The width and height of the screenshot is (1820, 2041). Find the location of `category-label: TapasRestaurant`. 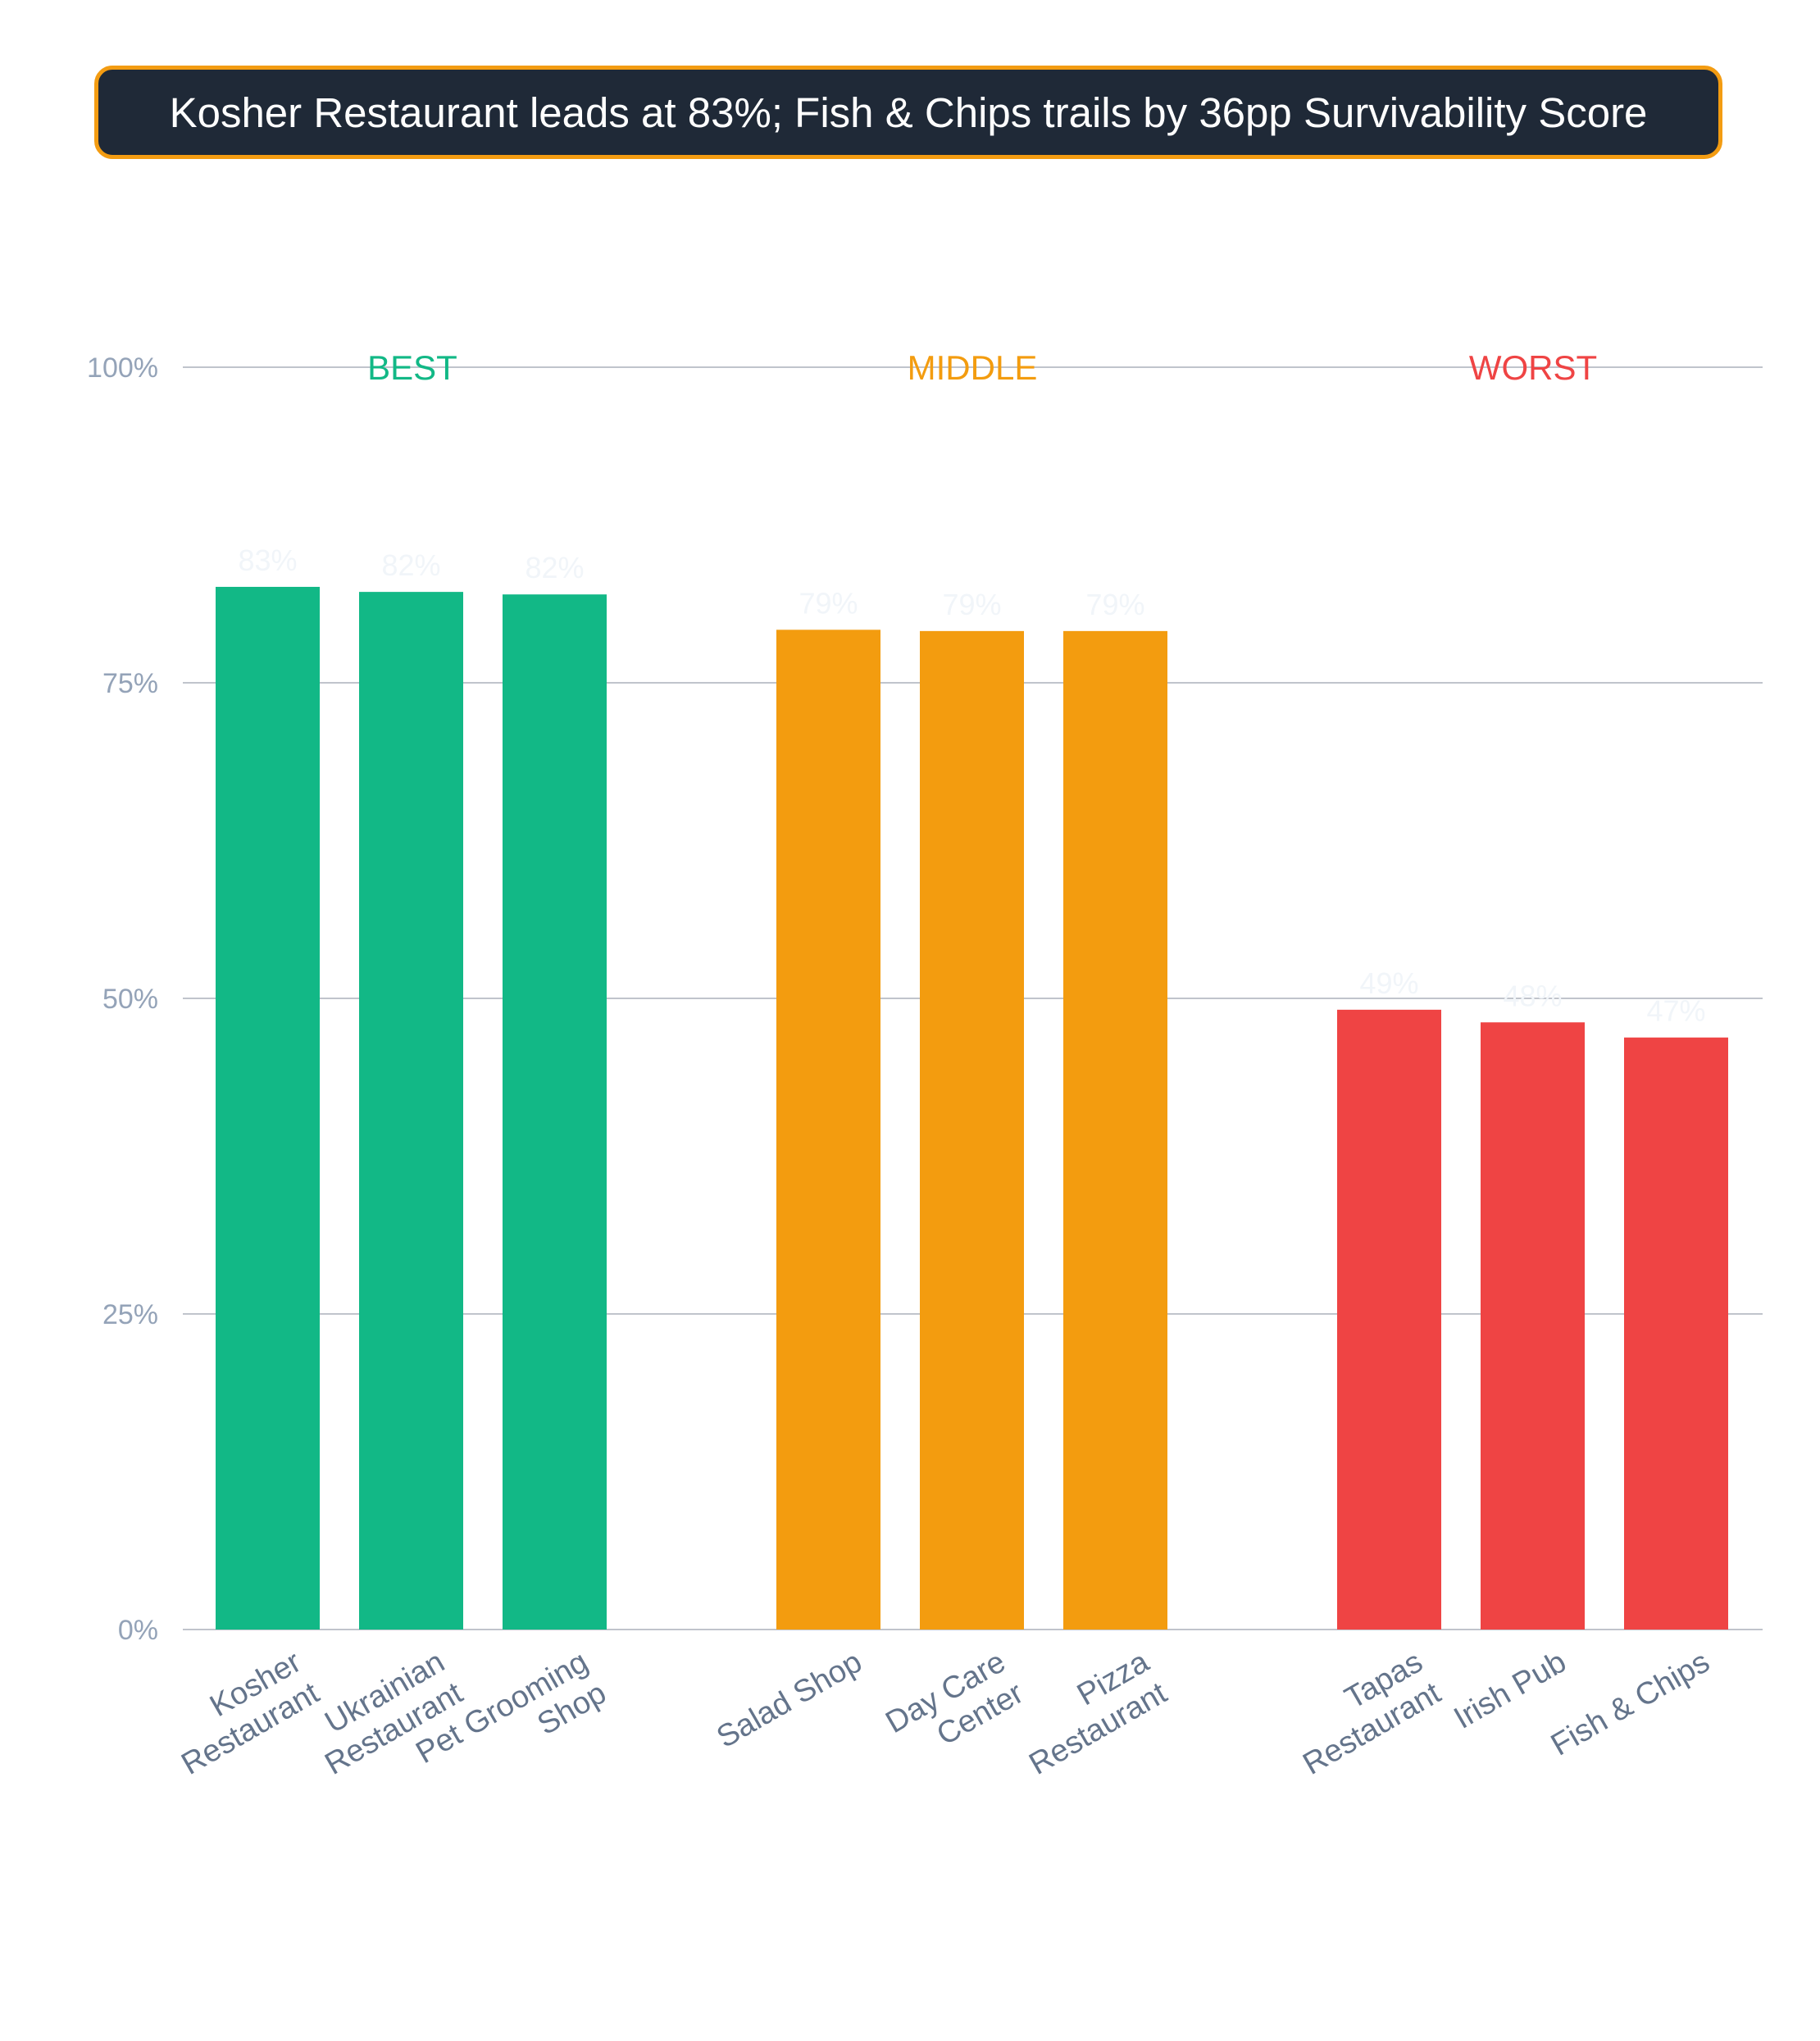

category-label: TapasRestaurant is located at coordinates (1364, 1713).